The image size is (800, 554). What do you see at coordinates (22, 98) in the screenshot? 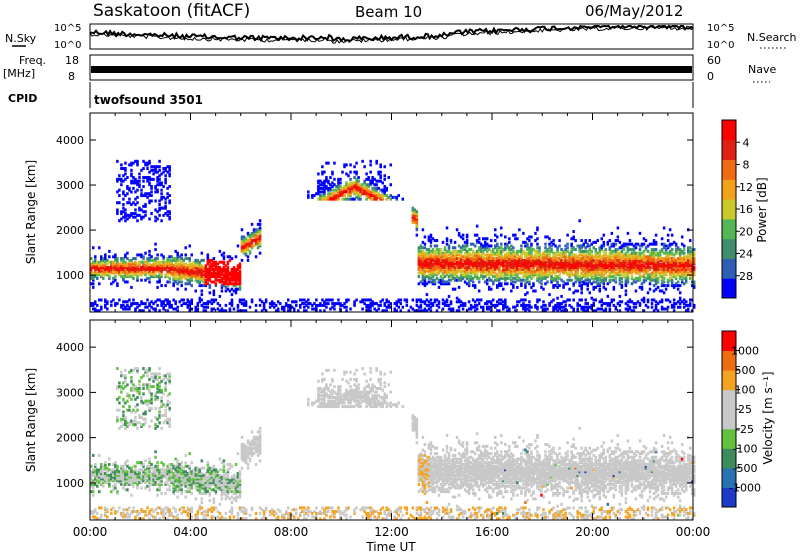
I see `cpid-label: CPID` at bounding box center [22, 98].